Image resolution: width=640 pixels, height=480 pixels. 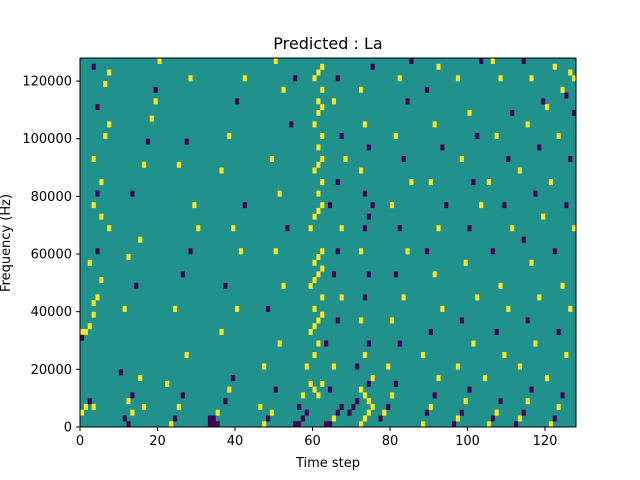 What do you see at coordinates (327, 463) in the screenshot?
I see `x-axis-label: Time step` at bounding box center [327, 463].